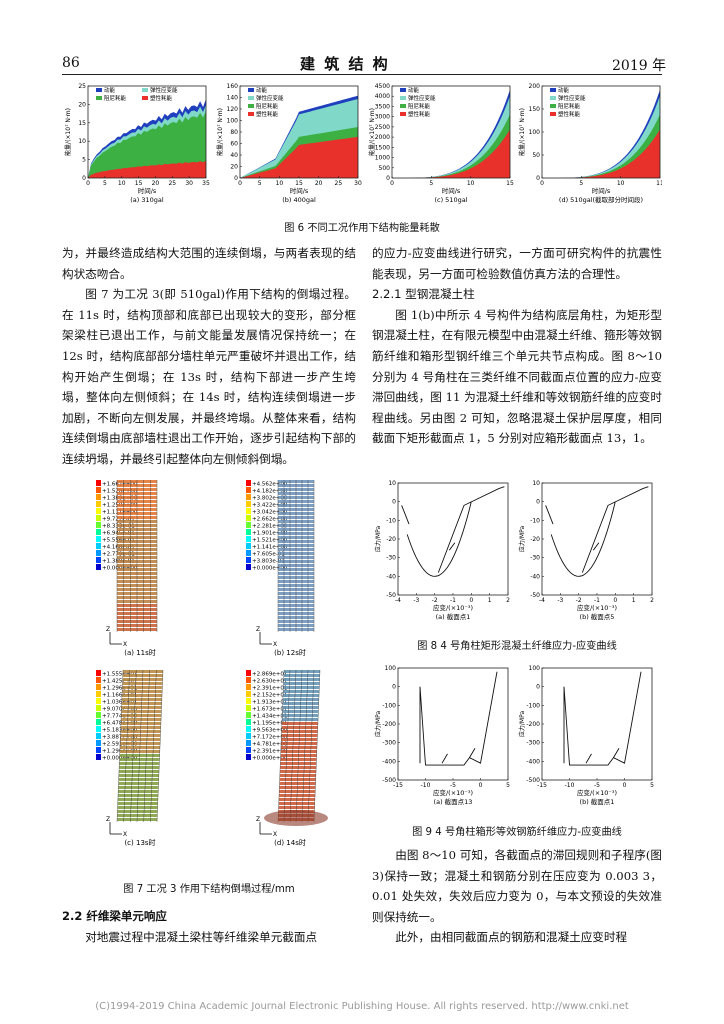 Image resolution: width=724 pixels, height=1024 pixels. Describe the element at coordinates (431, 183) in the screenshot. I see `x-tick-label: 5` at that location.